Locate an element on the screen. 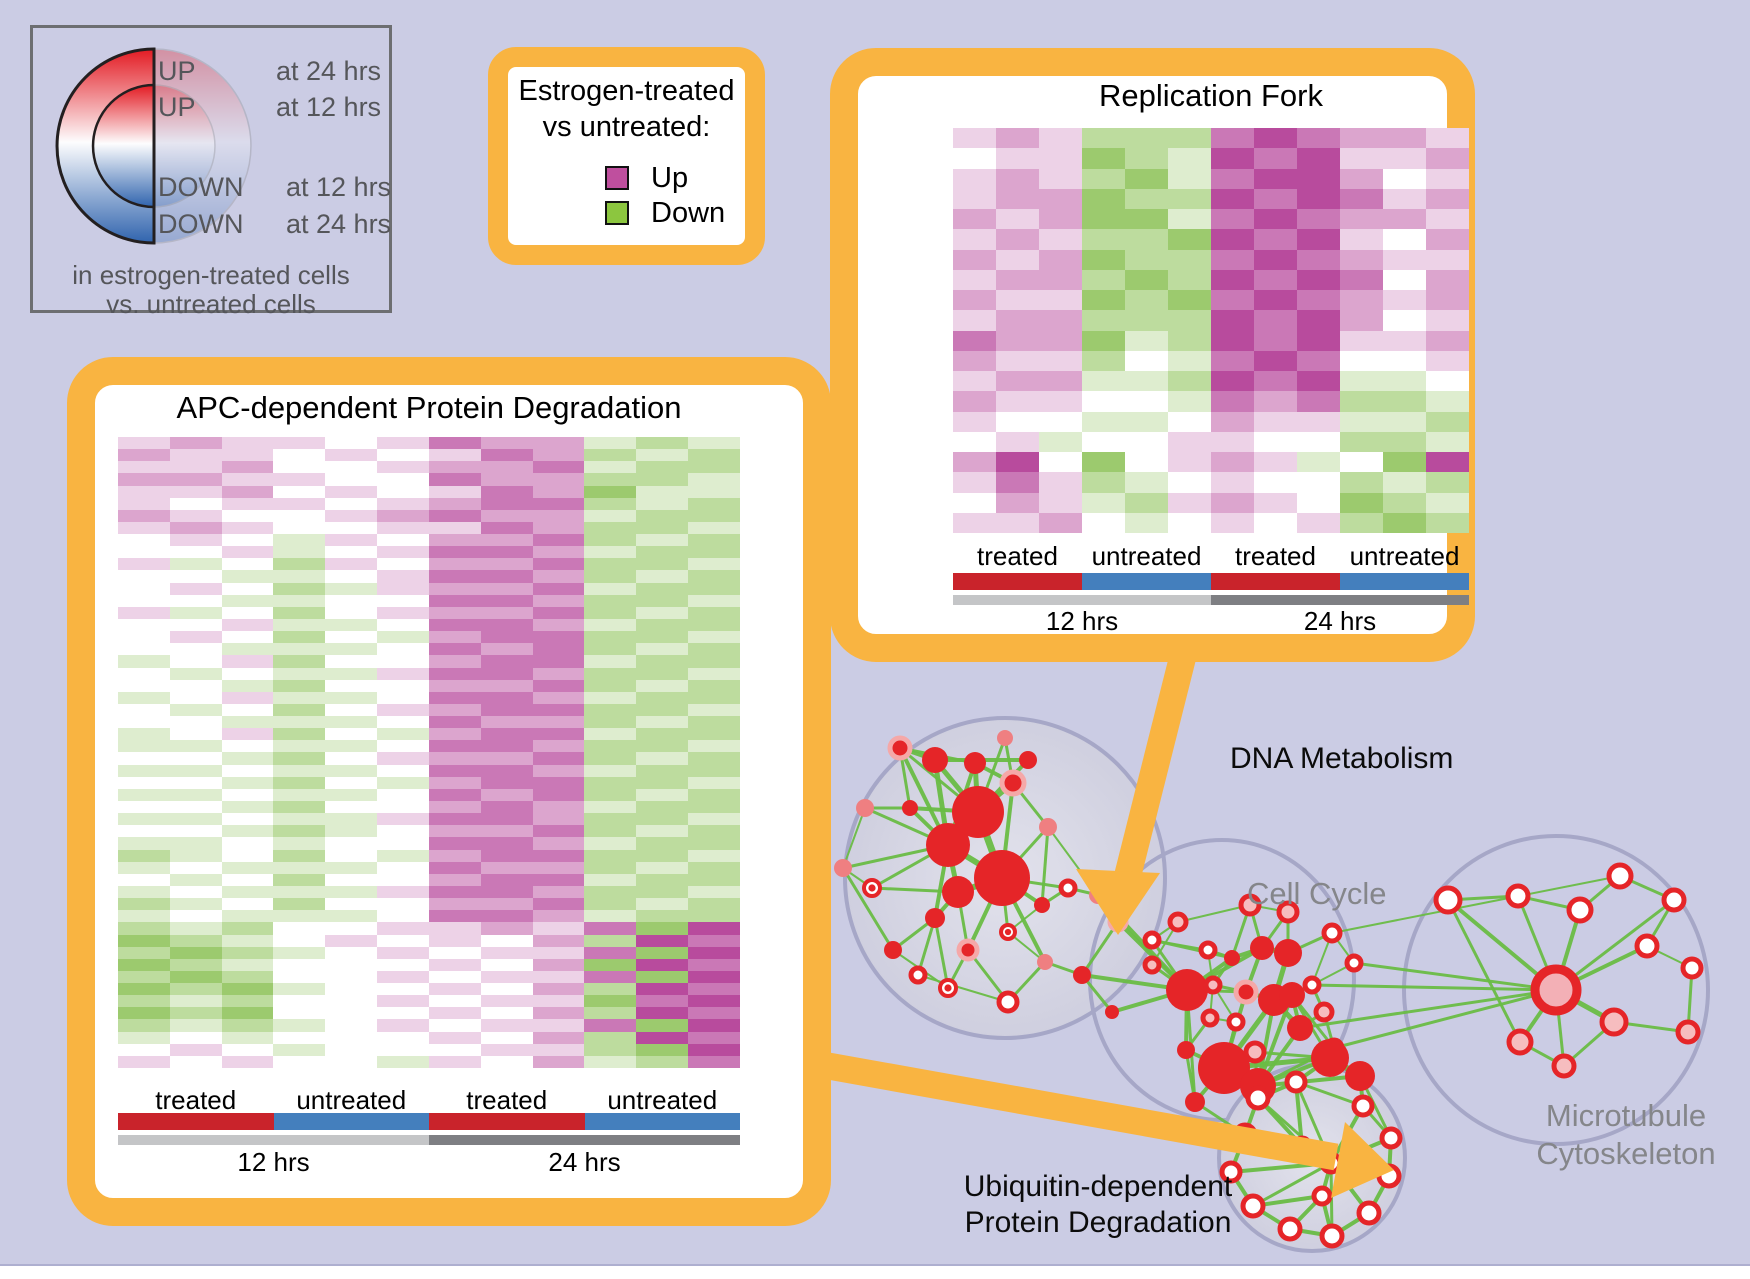 The height and width of the screenshot is (1279, 1750). gene-node-pb is located at coordinates (1556, 990).